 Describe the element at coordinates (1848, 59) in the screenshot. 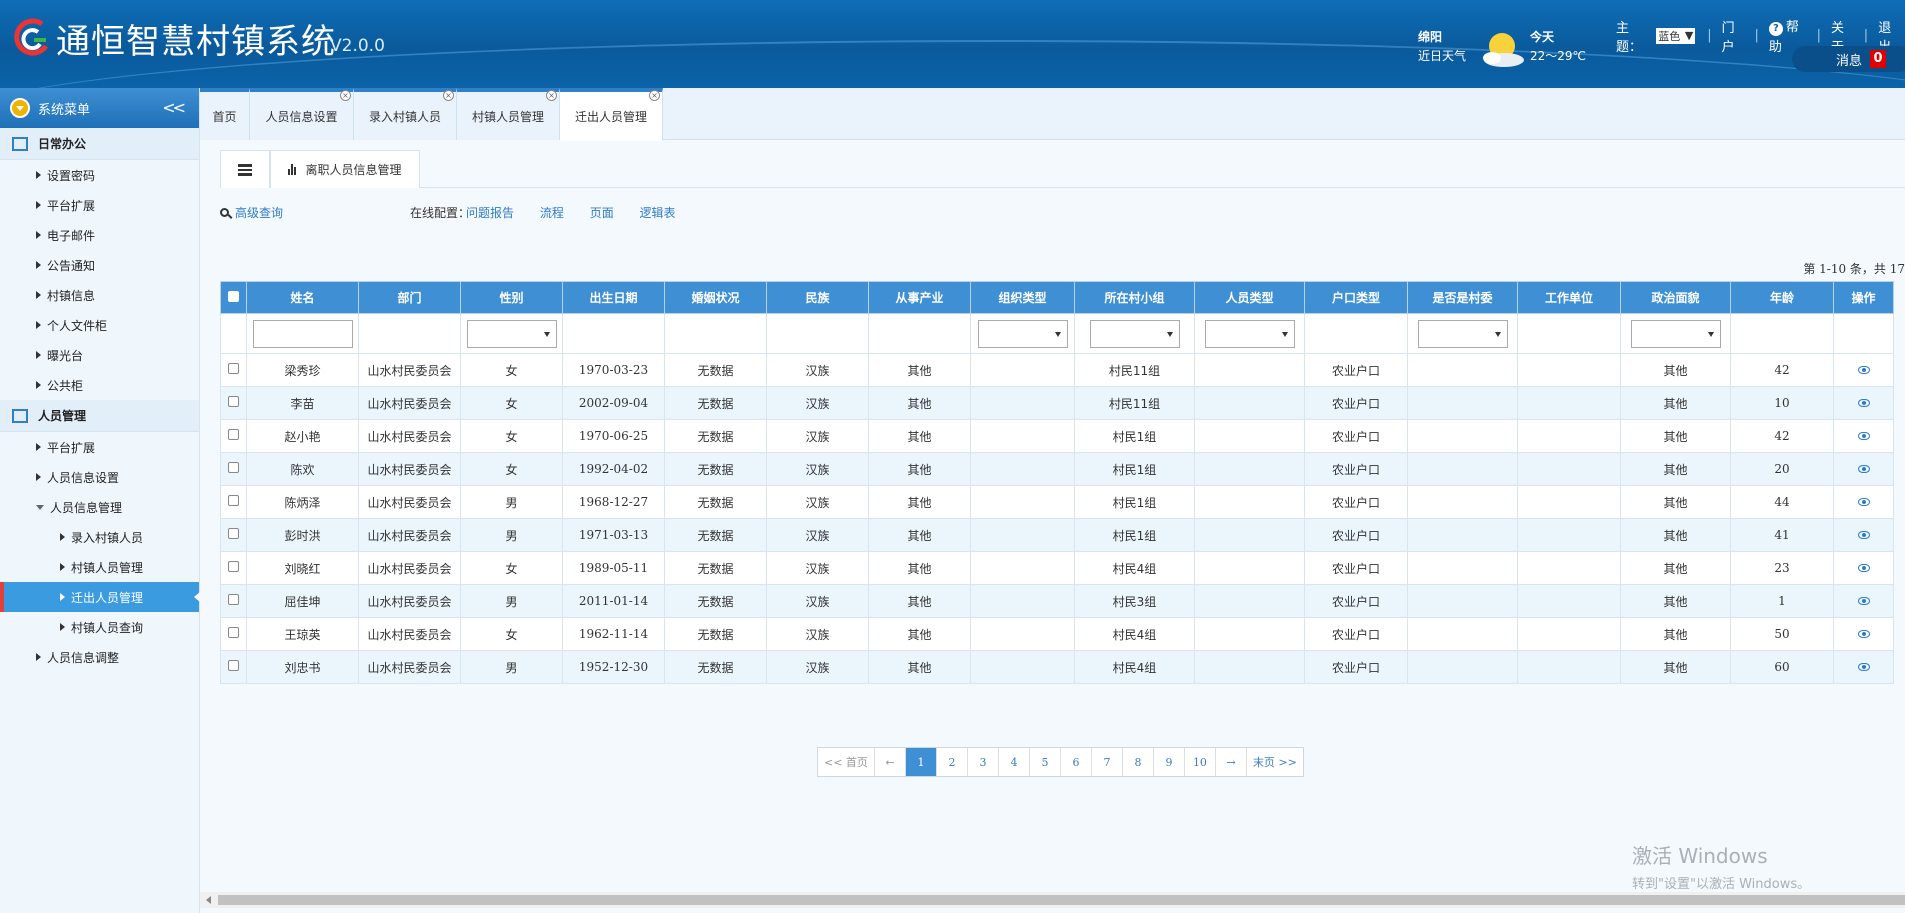

I see `messages-button: 消息 0` at that location.